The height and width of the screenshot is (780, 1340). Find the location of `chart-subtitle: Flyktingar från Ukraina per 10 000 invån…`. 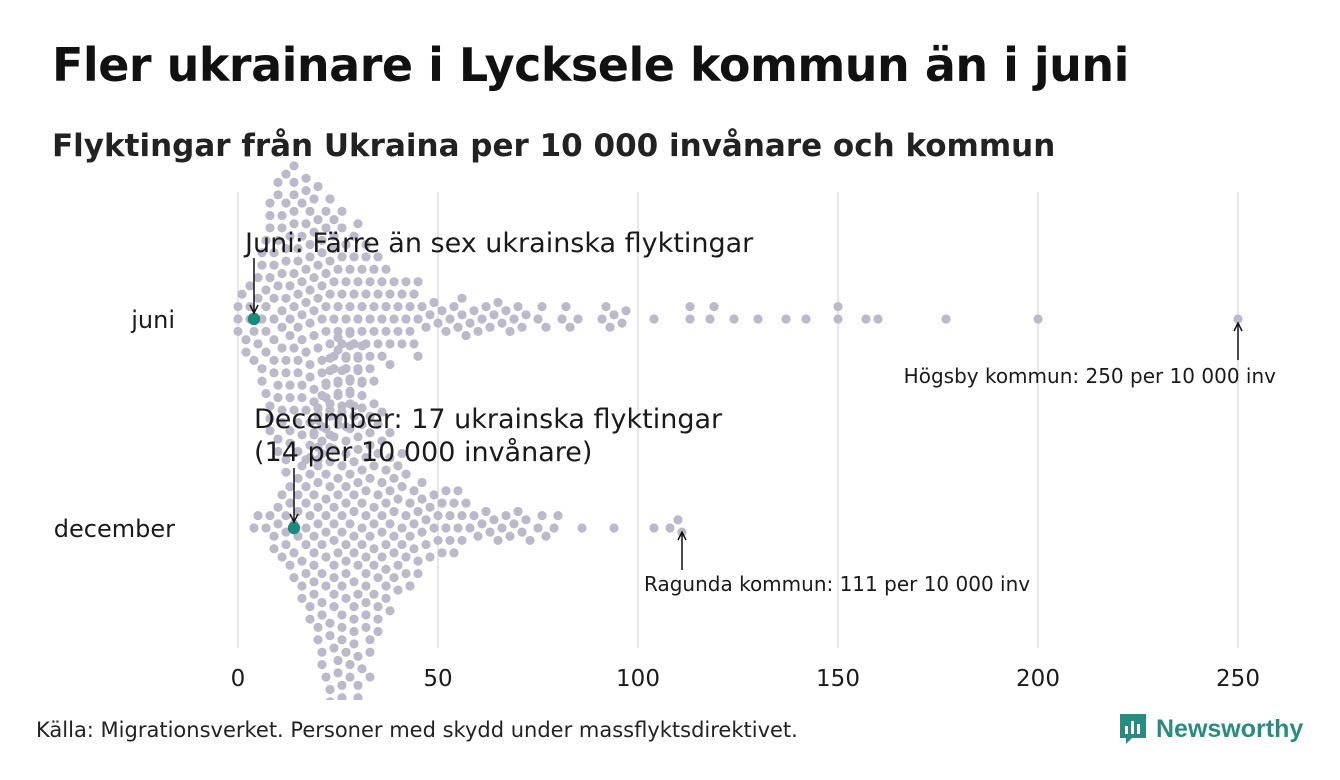

chart-subtitle: Flyktingar från Ukraina per 10 000 invån… is located at coordinates (554, 146).